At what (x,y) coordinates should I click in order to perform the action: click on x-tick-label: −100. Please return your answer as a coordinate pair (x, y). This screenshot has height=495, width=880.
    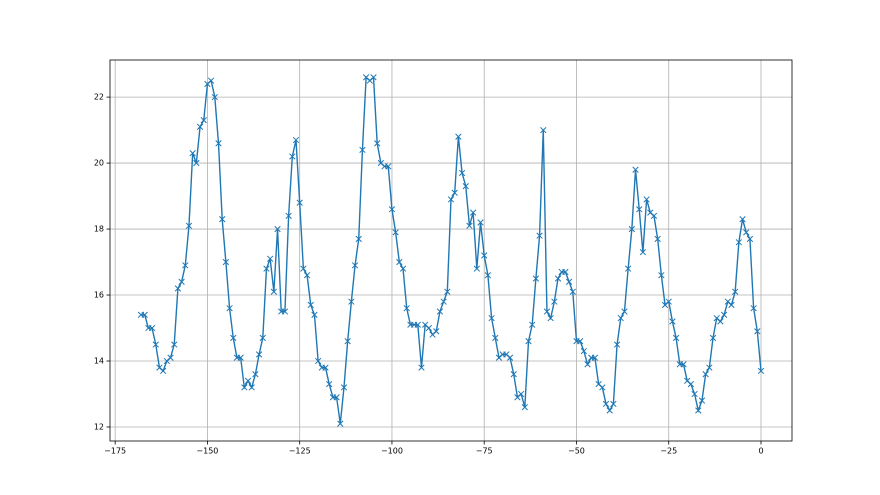
    Looking at the image, I should click on (392, 451).